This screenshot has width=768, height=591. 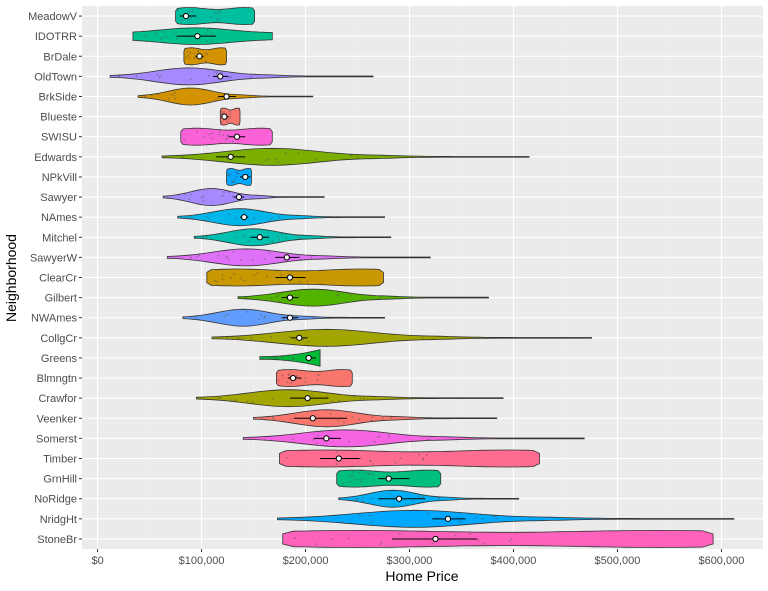 What do you see at coordinates (617, 561) in the screenshot?
I see `x-tick-label: $500,000` at bounding box center [617, 561].